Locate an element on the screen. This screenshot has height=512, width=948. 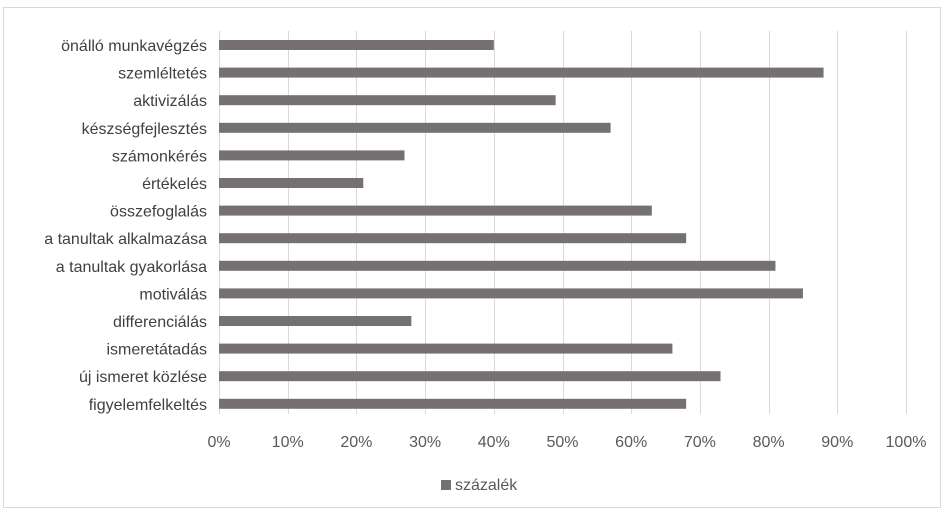
category-label: szemléltetés is located at coordinates (162, 74).